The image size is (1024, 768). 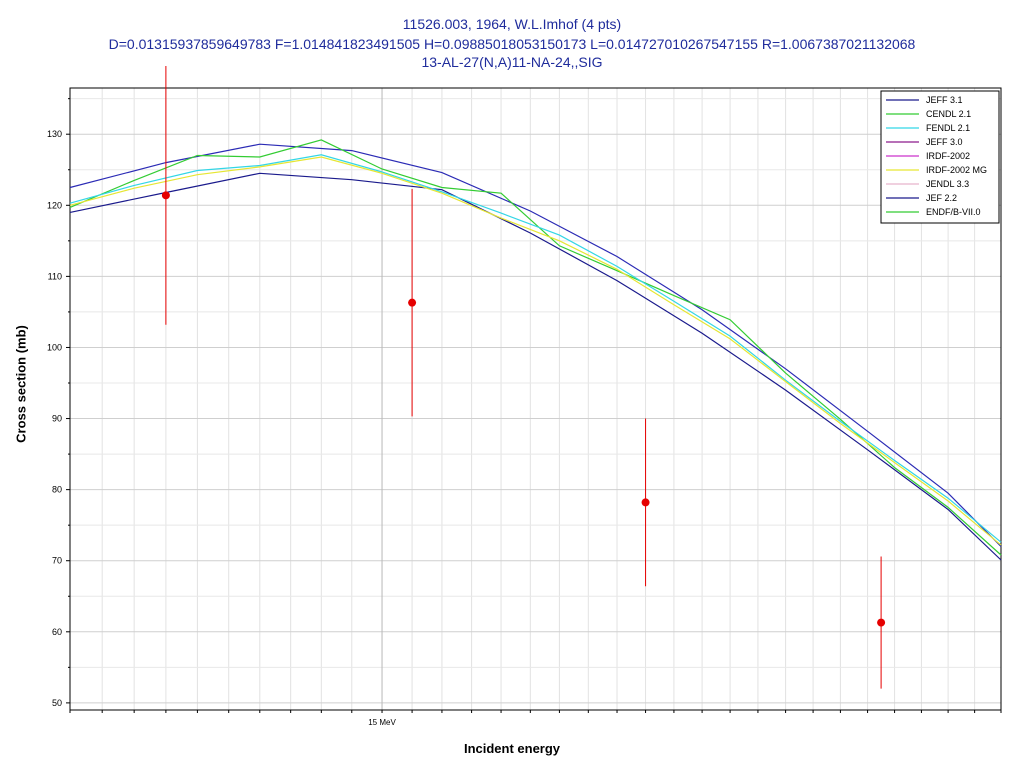 I want to click on y-tick-label: 80, so click(x=57, y=490).